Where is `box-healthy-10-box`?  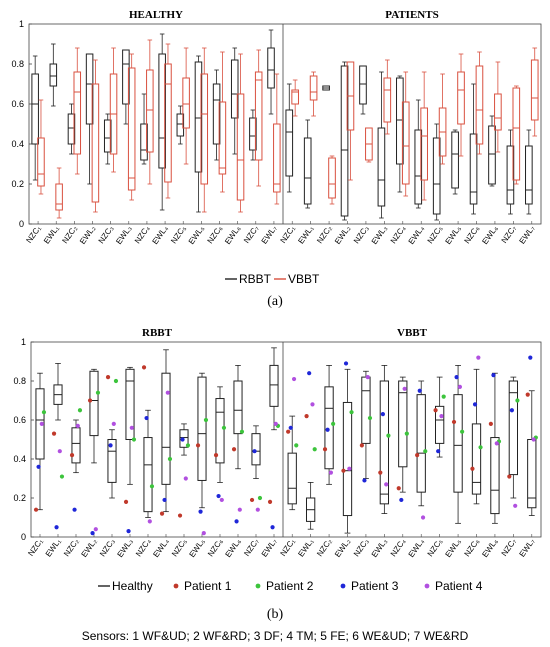 box-healthy-10-box is located at coordinates (458, 443).